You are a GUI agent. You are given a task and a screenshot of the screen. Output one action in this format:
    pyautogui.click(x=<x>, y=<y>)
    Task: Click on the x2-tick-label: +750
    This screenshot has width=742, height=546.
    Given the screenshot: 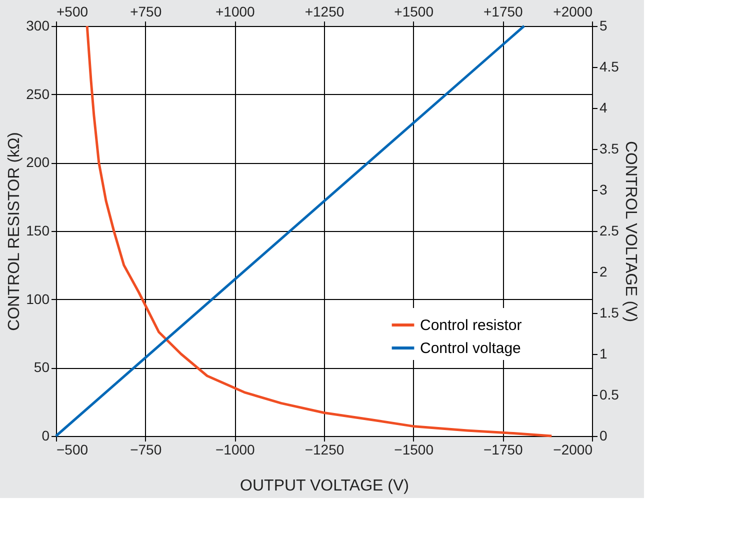 What is the action you would take?
    pyautogui.click(x=146, y=12)
    